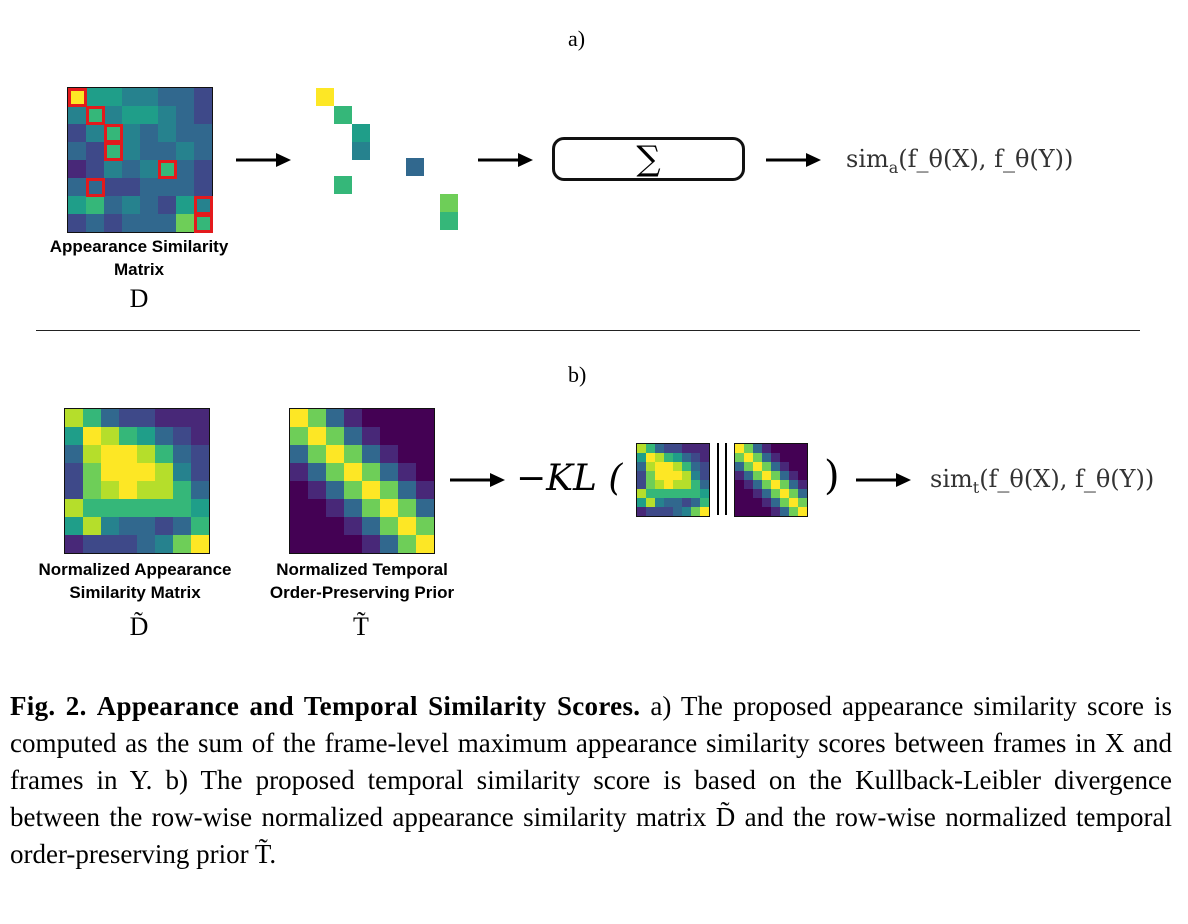 The height and width of the screenshot is (924, 1188). I want to click on temporal-similarity-output: simt(f_θ(X), f_θ(Y)), so click(1042, 481).